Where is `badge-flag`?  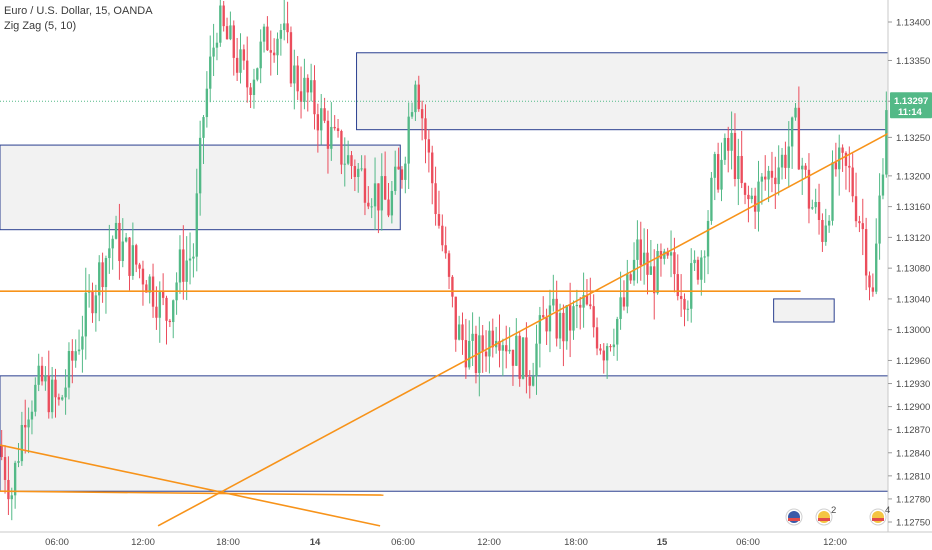
badge-flag is located at coordinates (794, 517).